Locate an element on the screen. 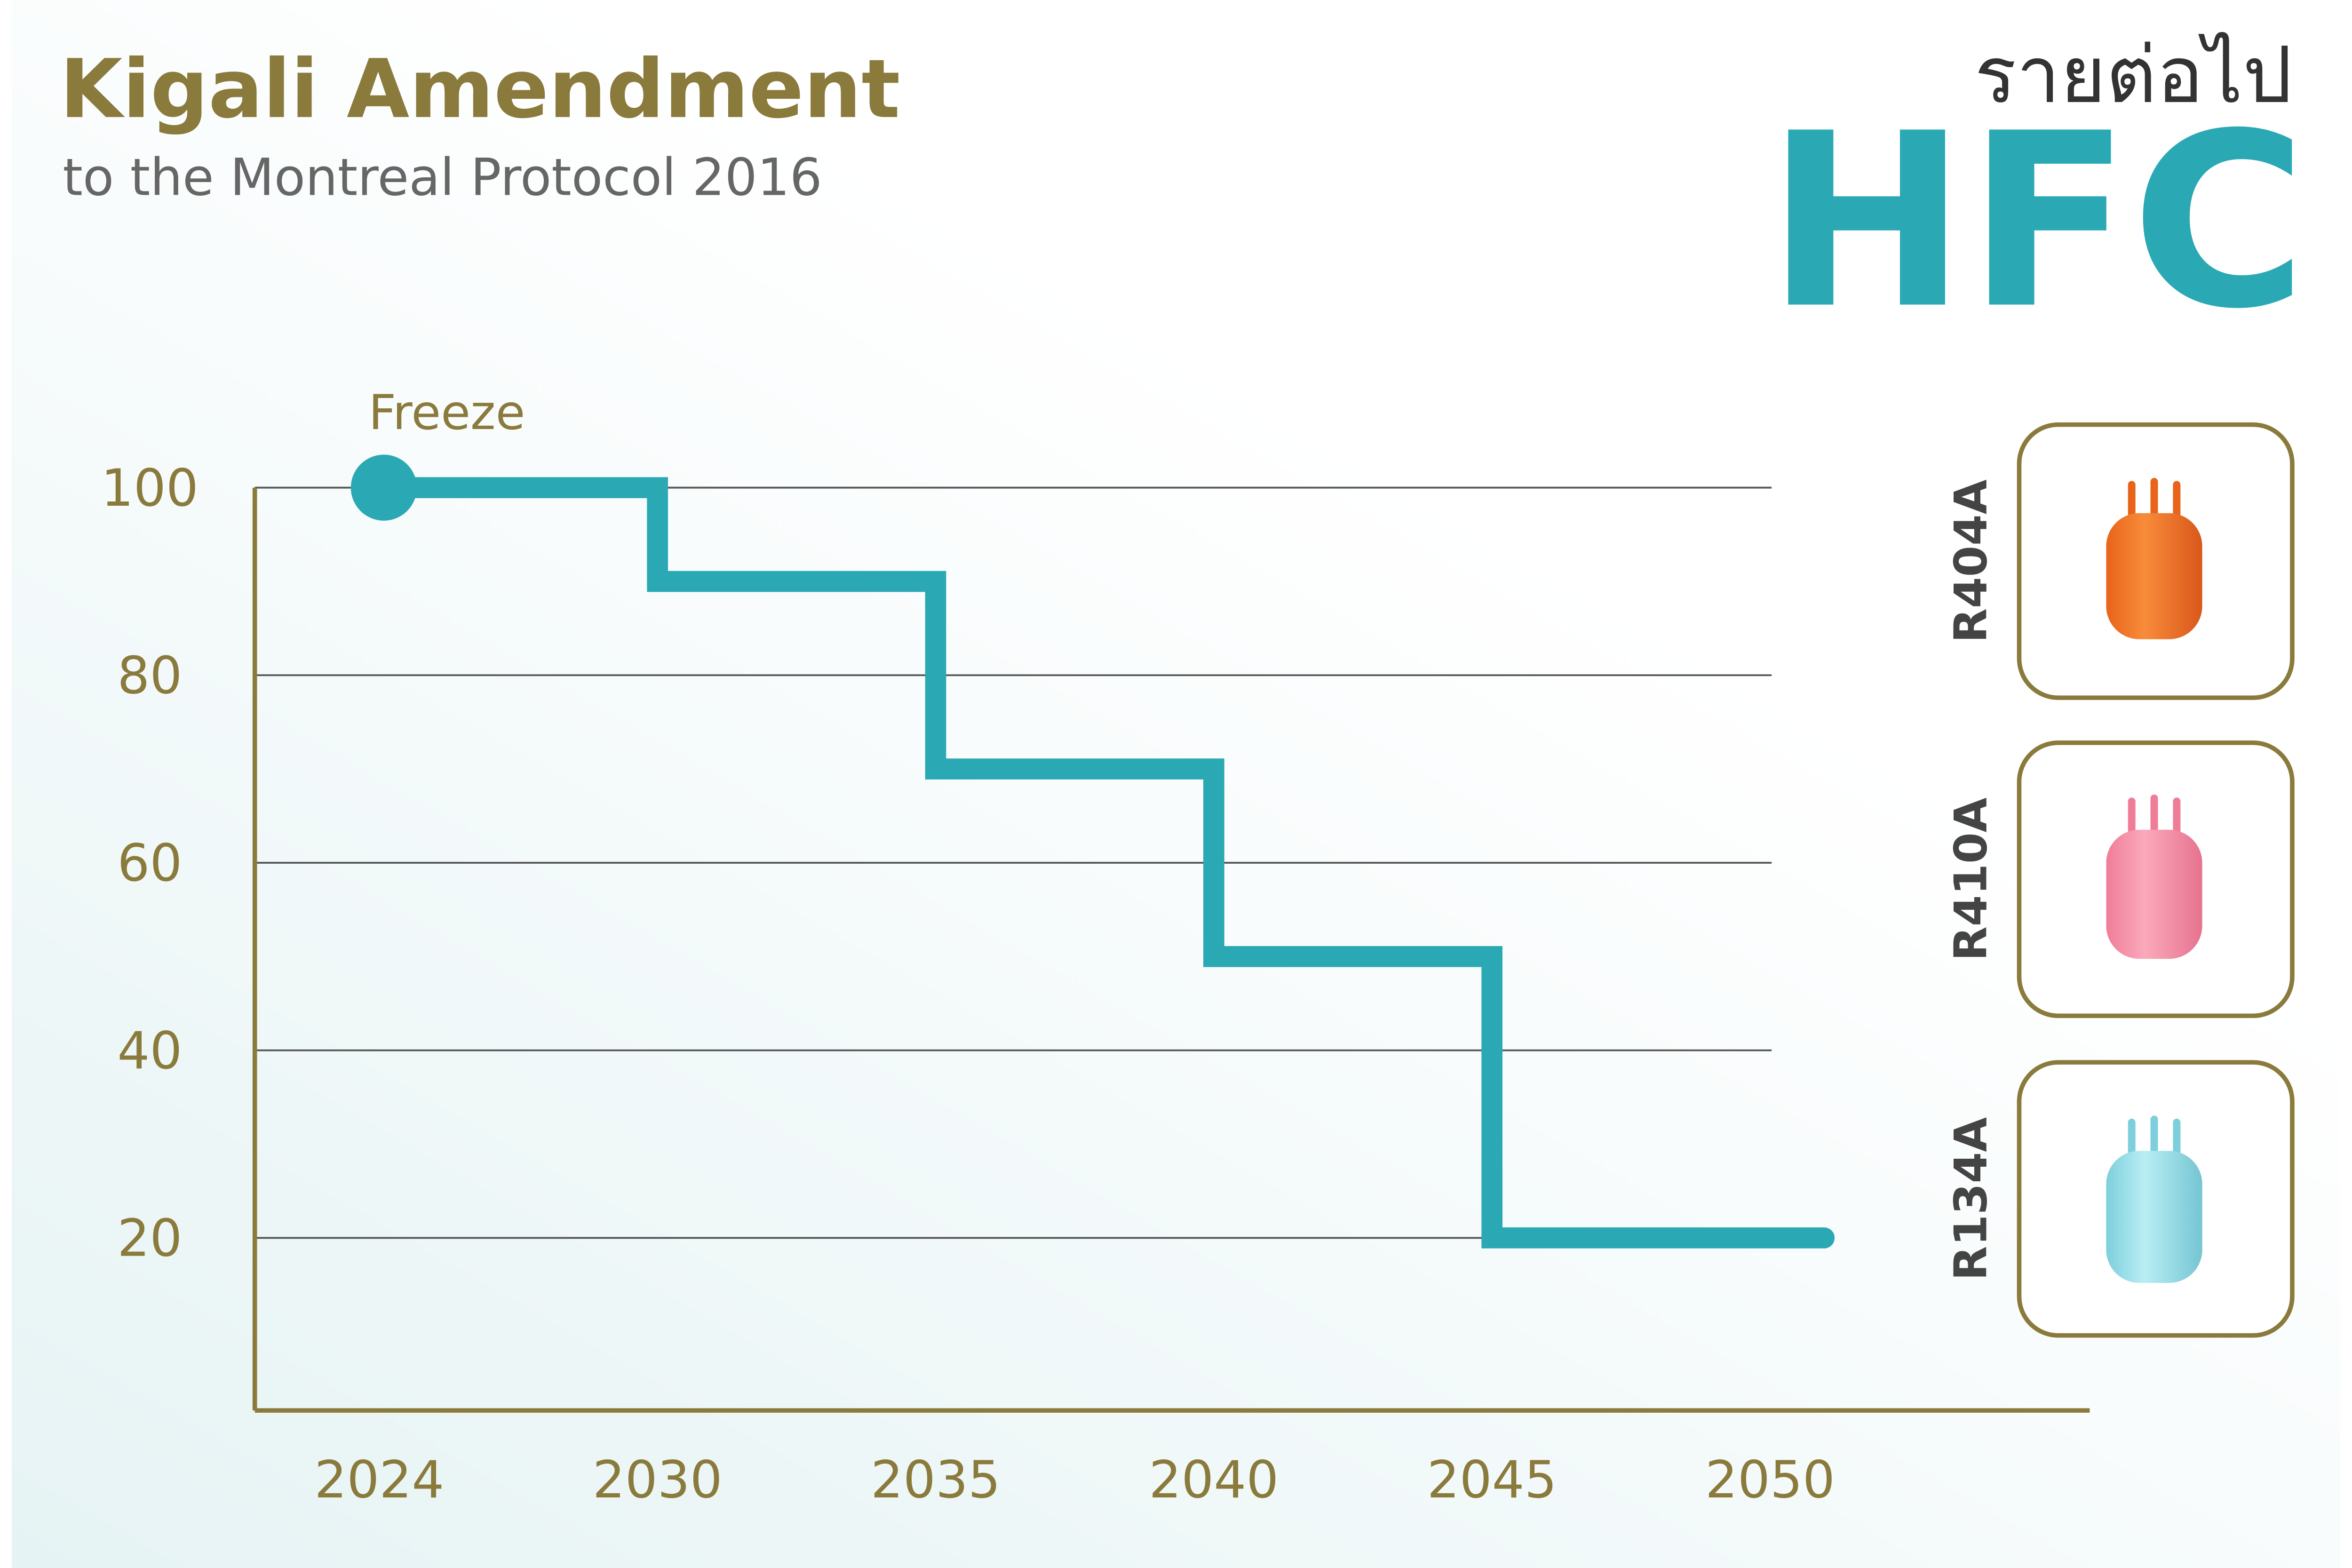  start-marker is located at coordinates (383, 487).